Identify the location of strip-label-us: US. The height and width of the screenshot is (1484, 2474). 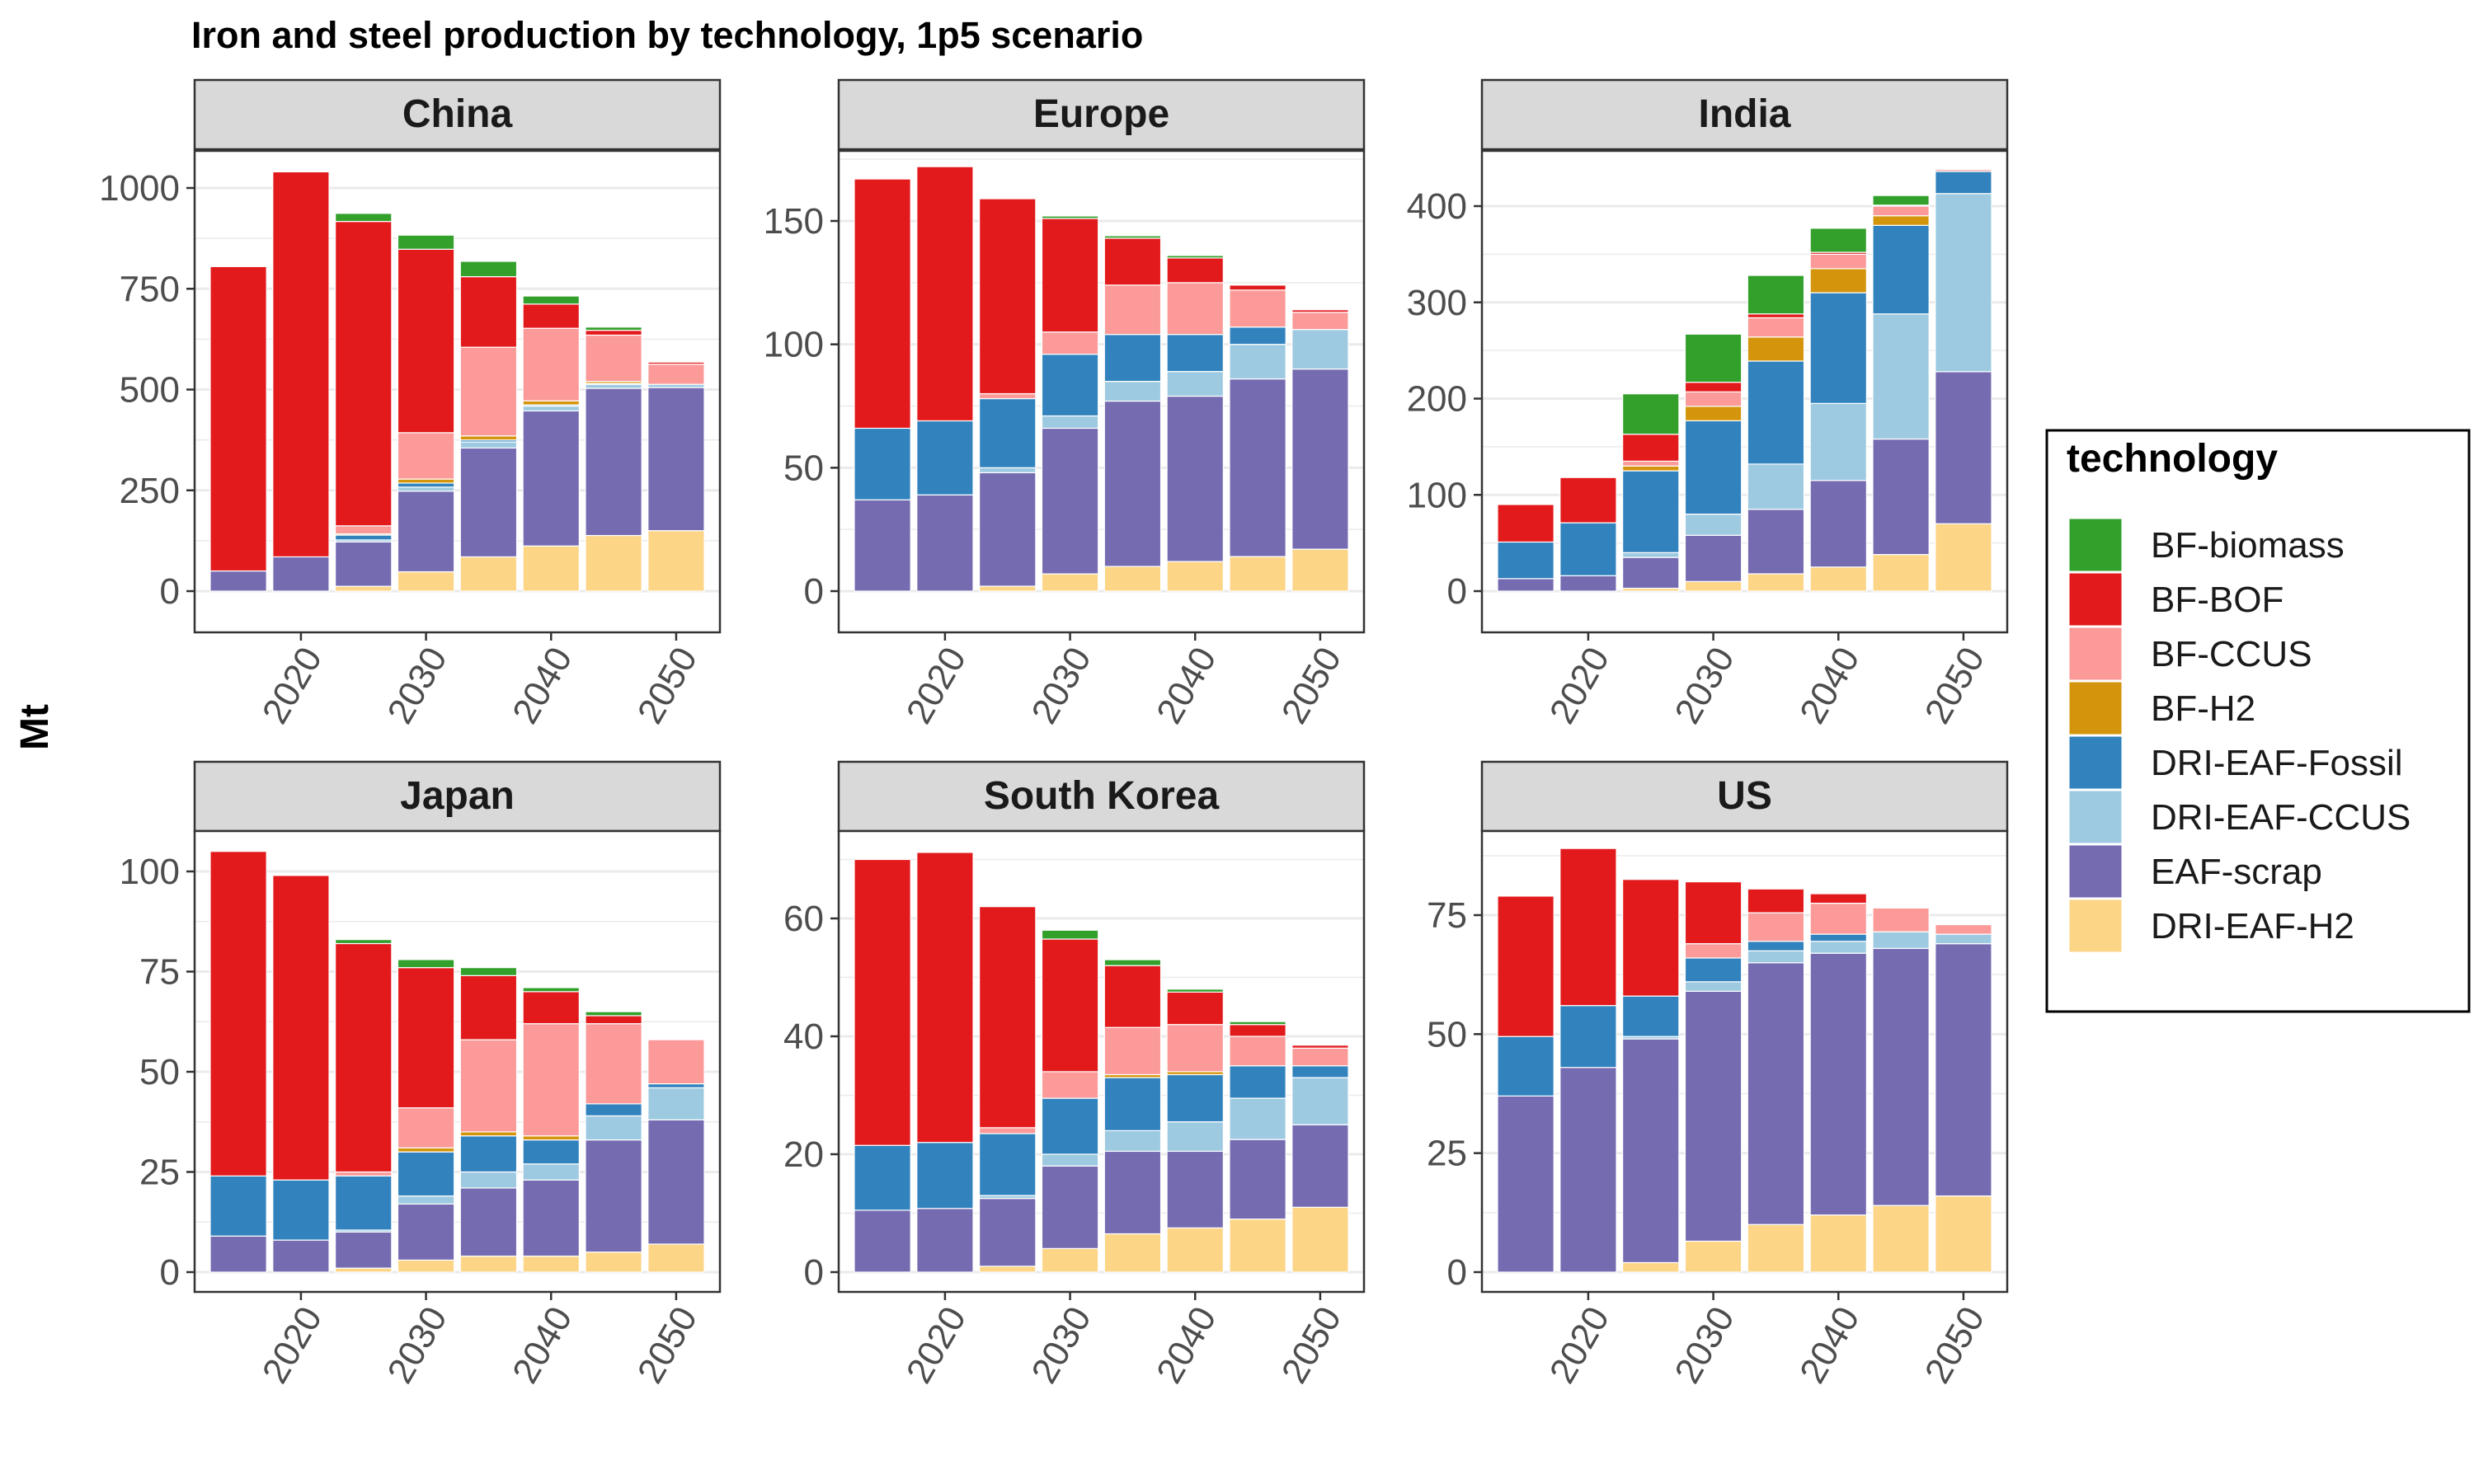
(1744, 796).